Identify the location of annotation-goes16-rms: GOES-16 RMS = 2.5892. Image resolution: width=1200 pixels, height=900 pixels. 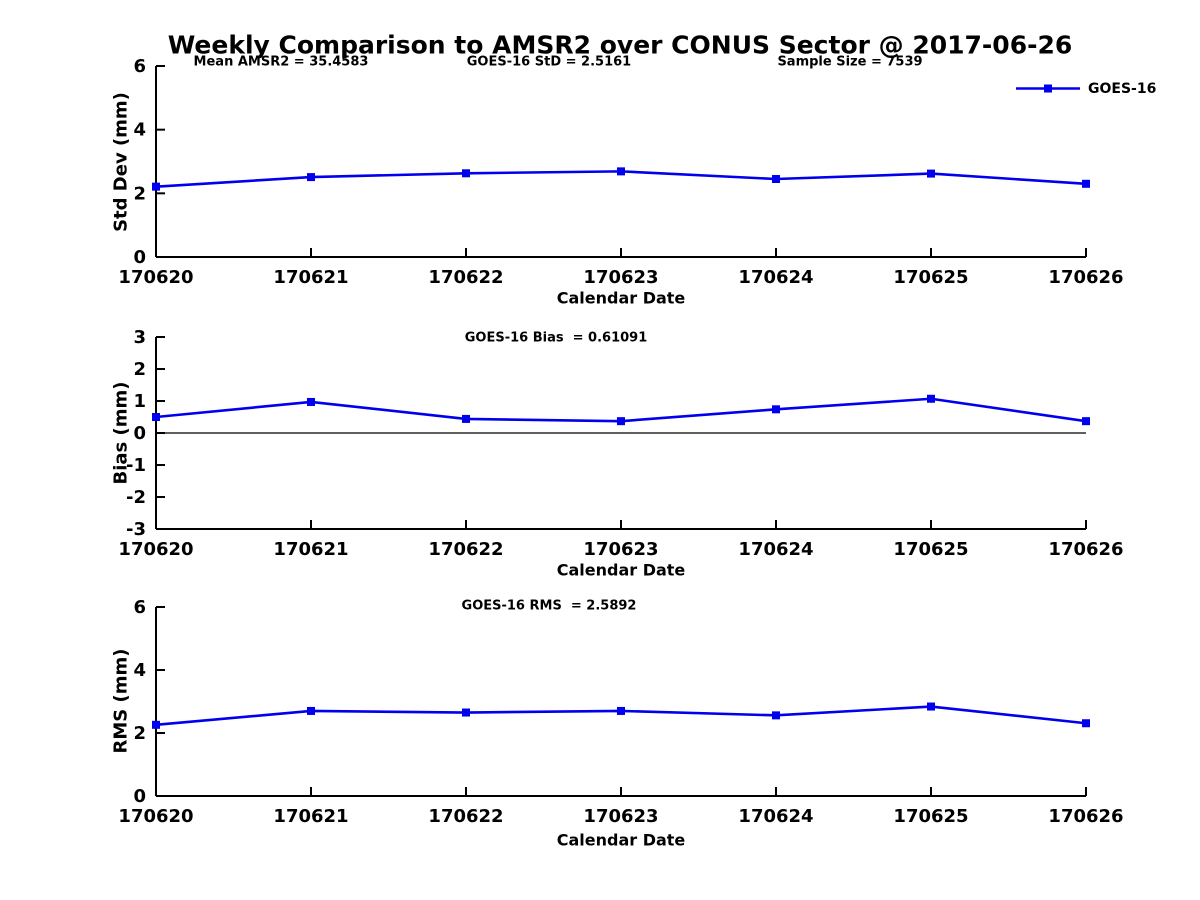
(549, 606).